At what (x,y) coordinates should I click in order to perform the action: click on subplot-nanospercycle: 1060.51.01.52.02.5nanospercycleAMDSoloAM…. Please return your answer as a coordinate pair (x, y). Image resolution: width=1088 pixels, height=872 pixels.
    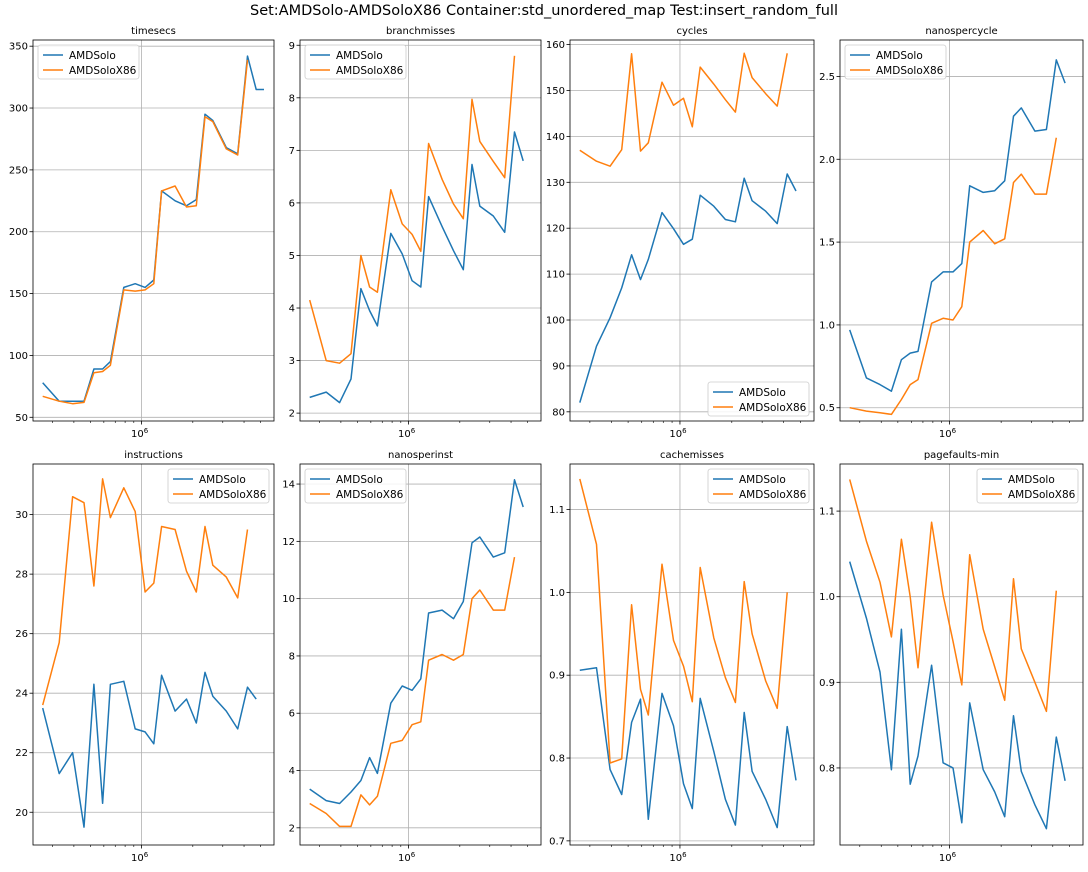
    Looking at the image, I should click on (951, 233).